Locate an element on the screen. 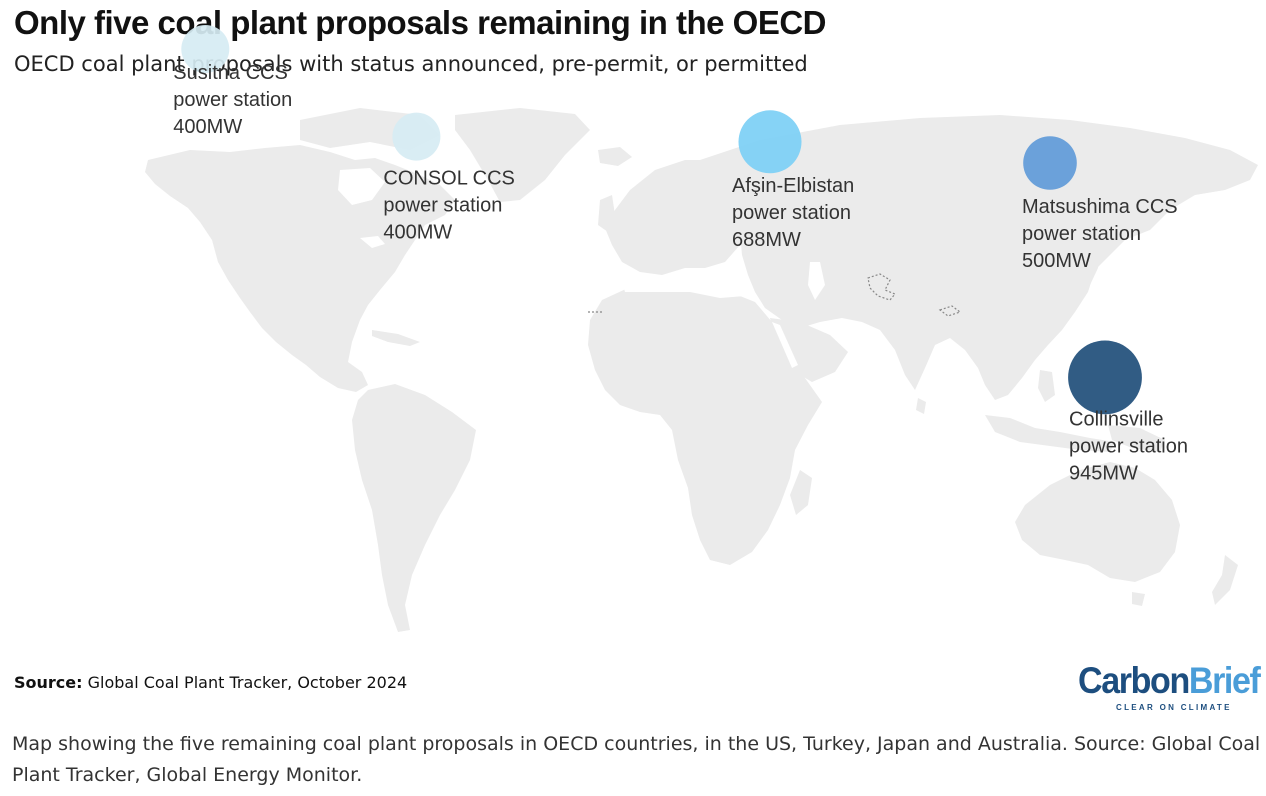  plant-label-1: CONSOL CCS power station 400MW is located at coordinates (449, 206).